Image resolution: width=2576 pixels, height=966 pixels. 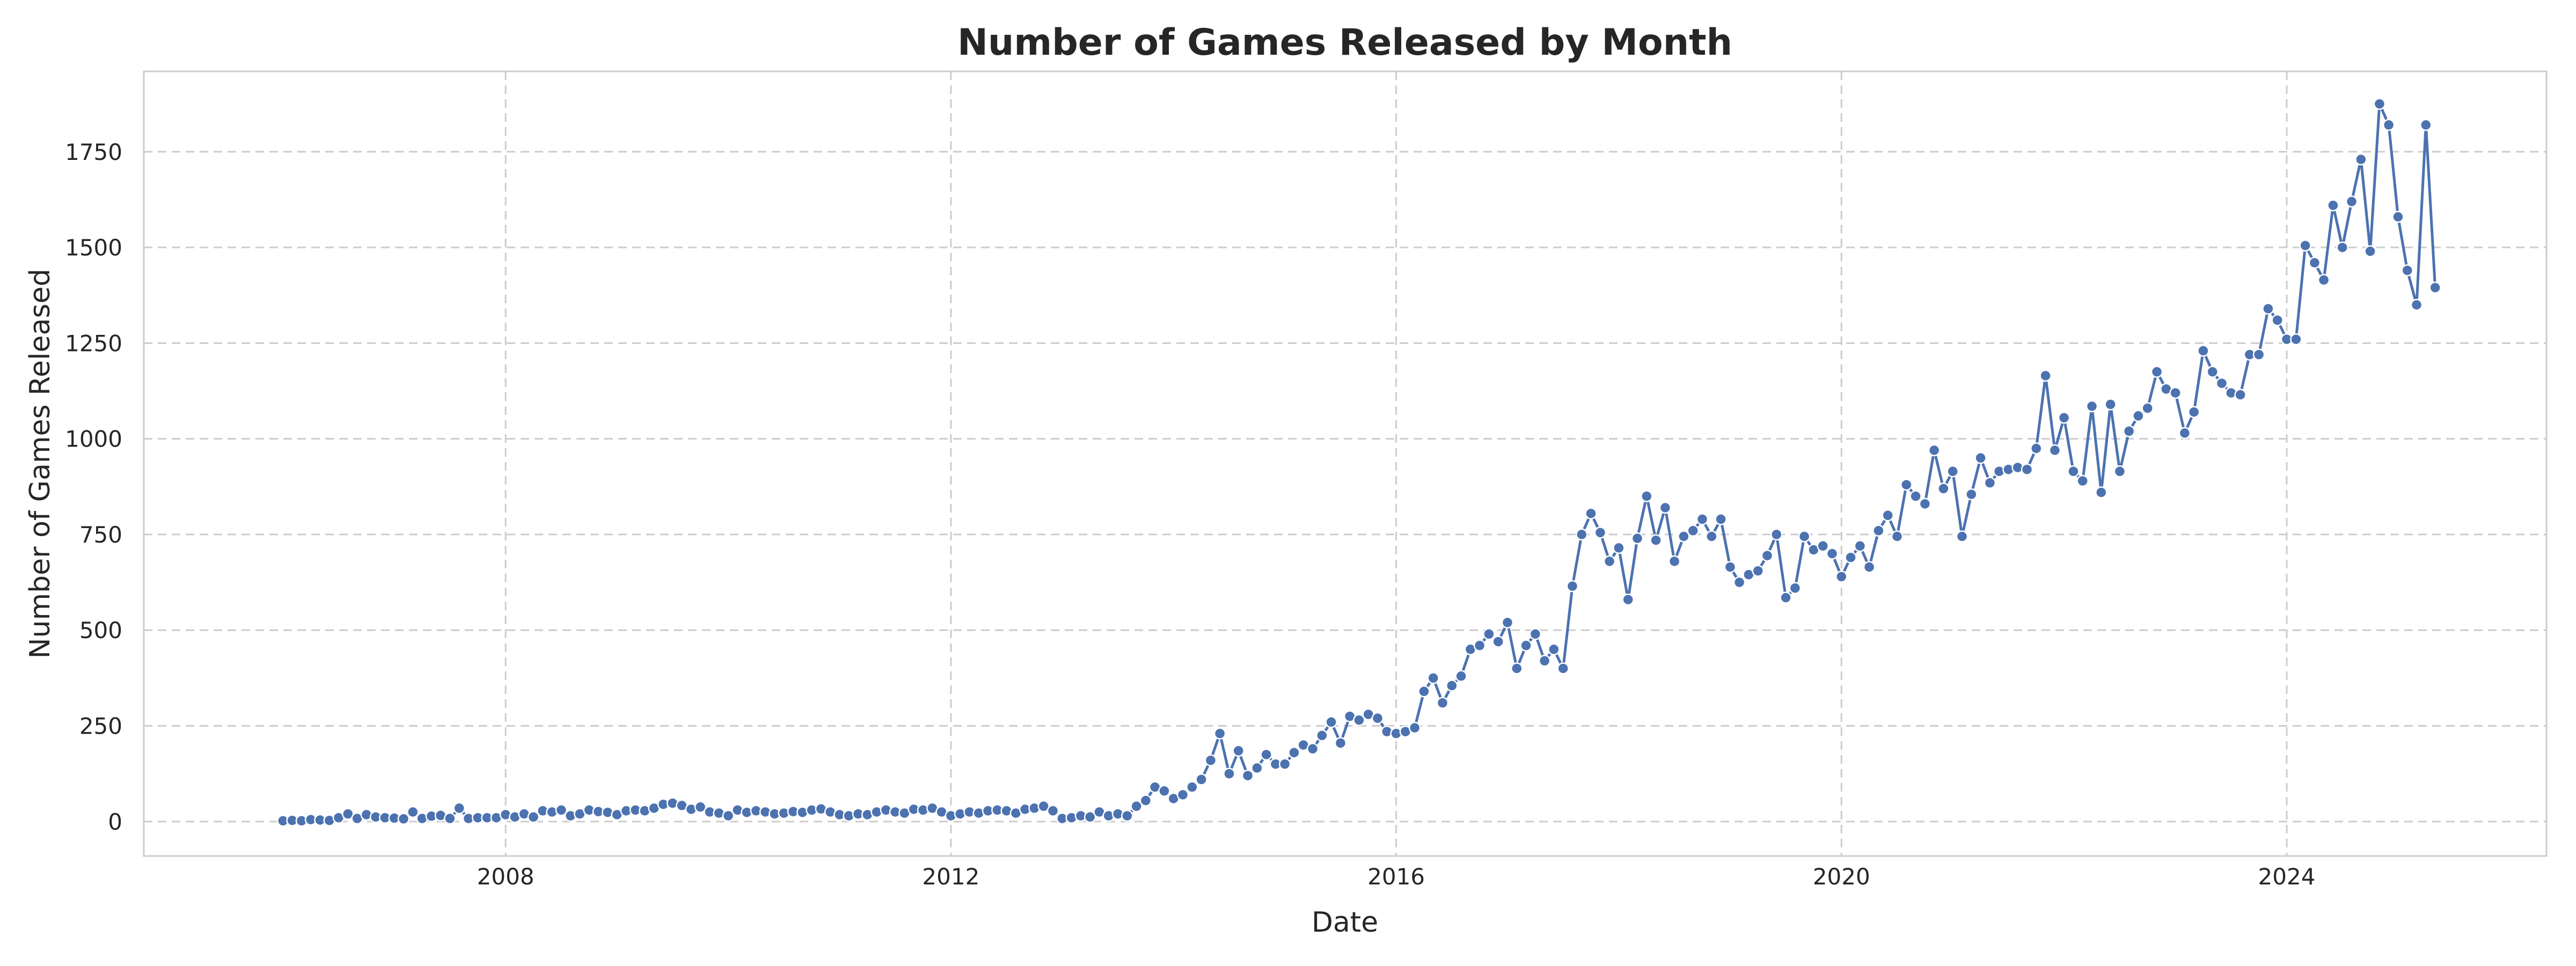 I want to click on x-tick-label: 2016, so click(x=1396, y=876).